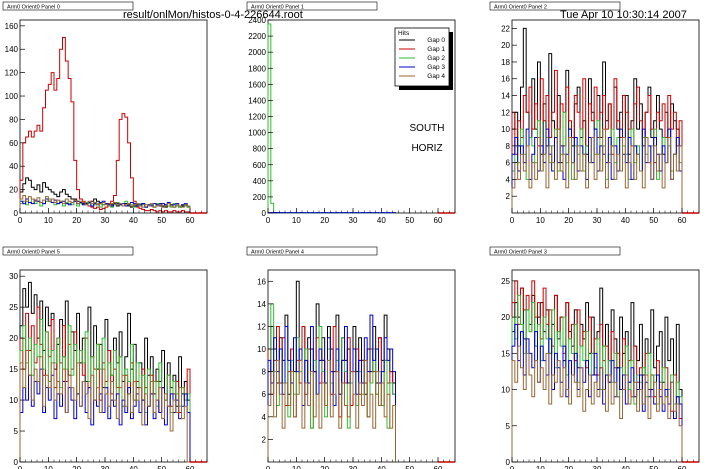 Image resolution: width=721 pixels, height=469 pixels. What do you see at coordinates (68, 251) in the screenshot?
I see `panel-title-box: Arm0 Orient0 Panel 5` at bounding box center [68, 251].